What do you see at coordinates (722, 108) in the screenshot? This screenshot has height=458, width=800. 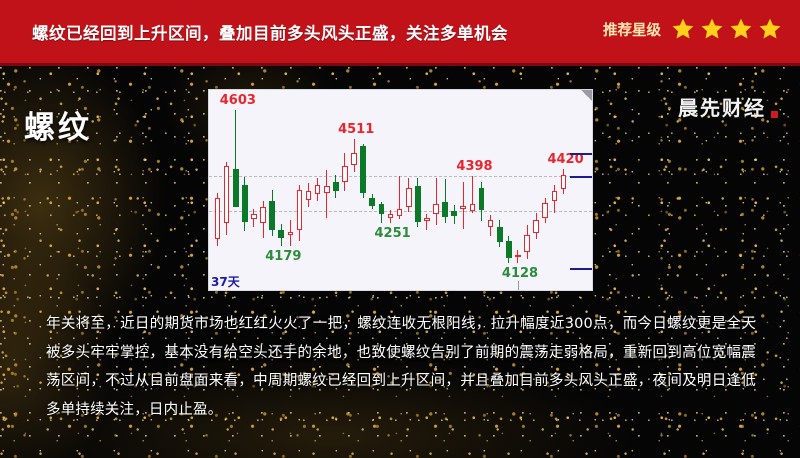 I see `brand-name: 晨先财经` at bounding box center [722, 108].